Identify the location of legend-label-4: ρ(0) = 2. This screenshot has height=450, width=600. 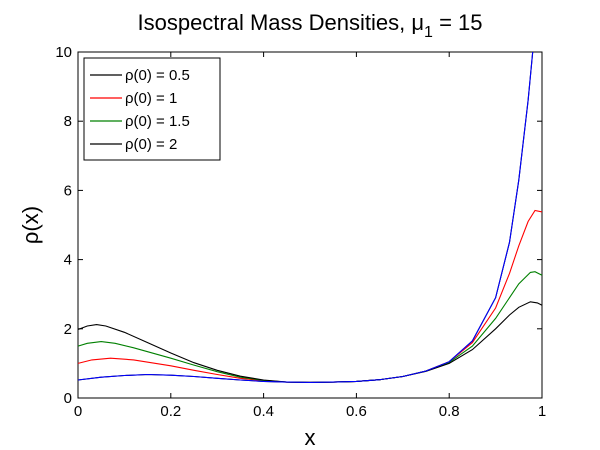
(151, 144).